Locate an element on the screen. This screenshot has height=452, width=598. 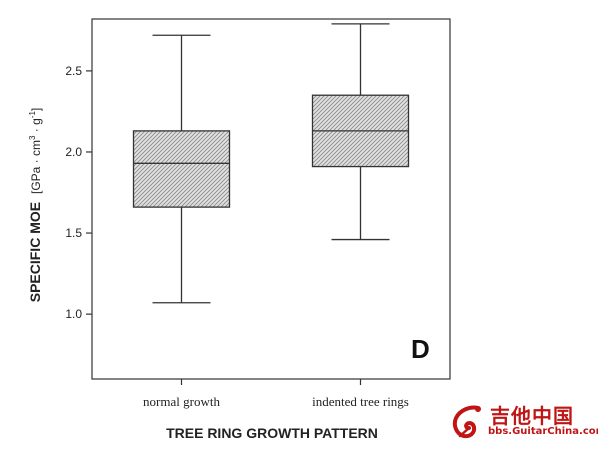
y-axis-unit-exp1: 3 is located at coordinates (32, 137).